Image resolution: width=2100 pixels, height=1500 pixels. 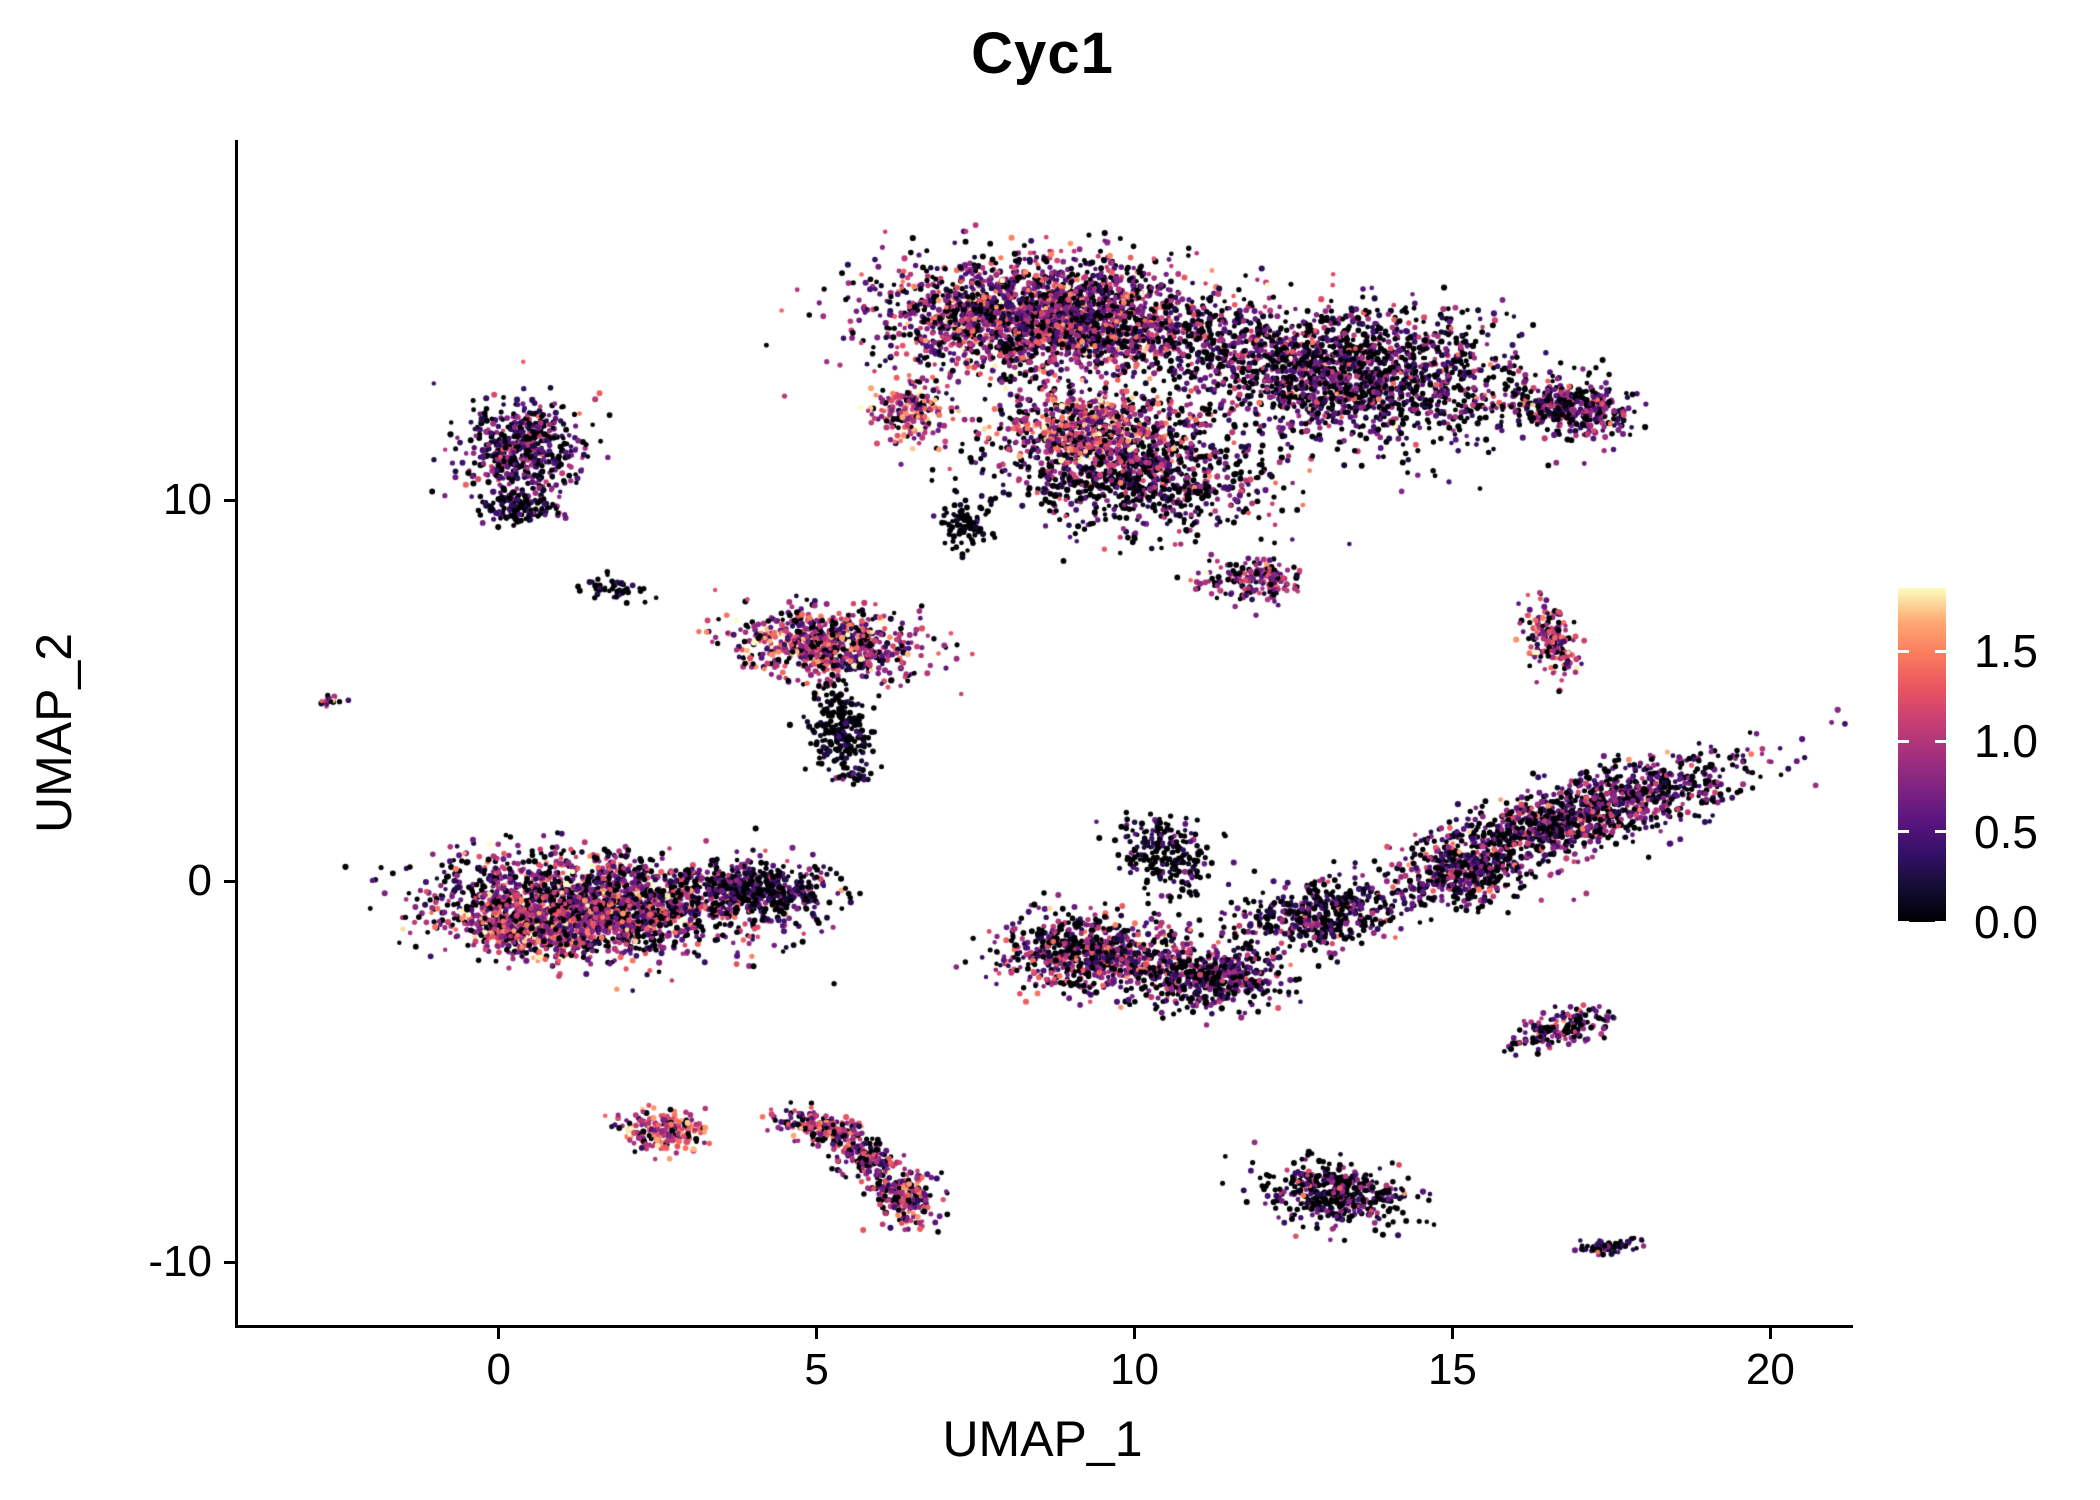 I want to click on y-axis-label-wrap: UMAP_2, so click(x=54, y=732).